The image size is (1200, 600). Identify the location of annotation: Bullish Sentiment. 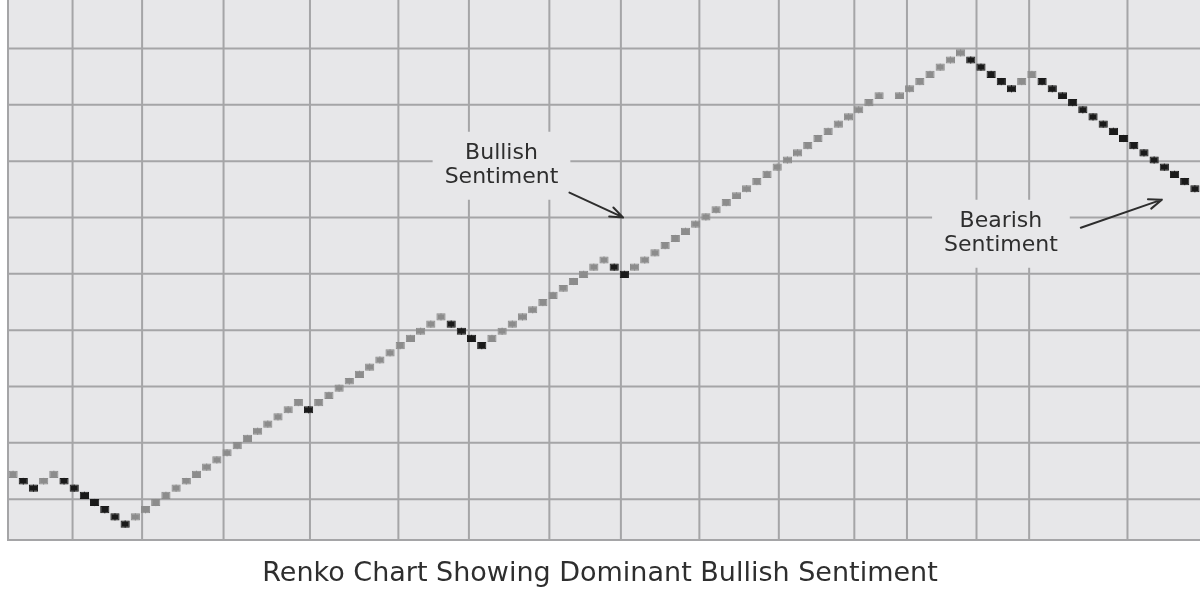
(501, 164).